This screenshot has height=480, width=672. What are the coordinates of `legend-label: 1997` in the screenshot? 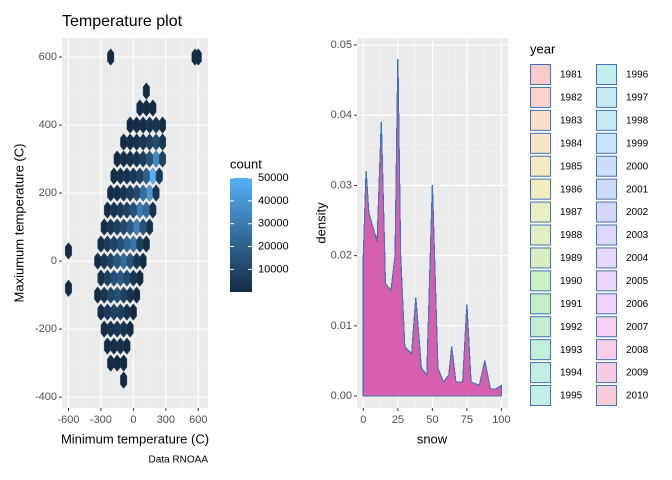 It's located at (637, 98).